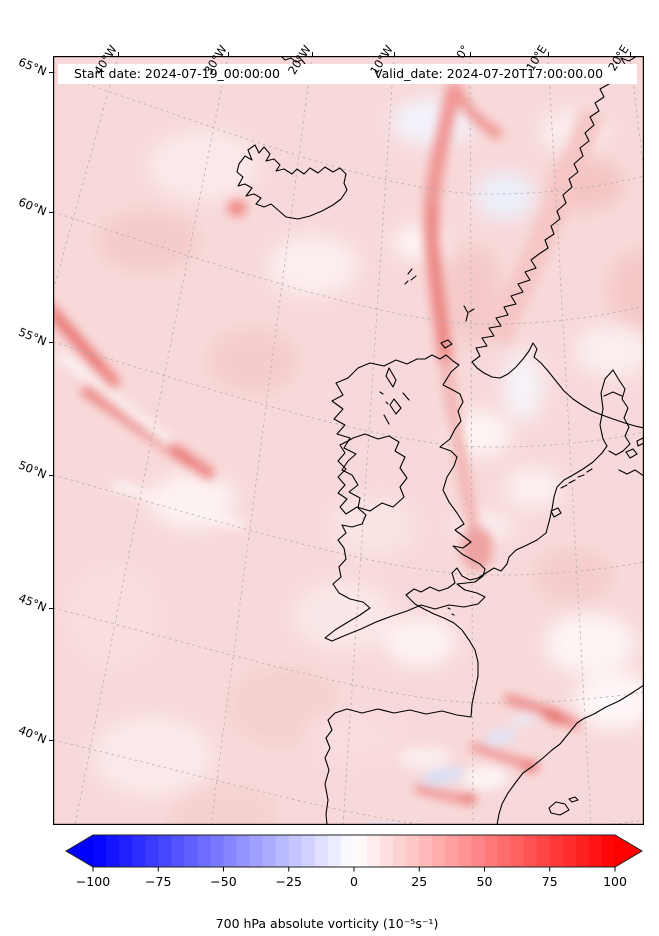  Describe the element at coordinates (489, 73) in the screenshot. I see `valid-date-text: Valid_date: 2024-07-20T17:00:00.00` at that location.